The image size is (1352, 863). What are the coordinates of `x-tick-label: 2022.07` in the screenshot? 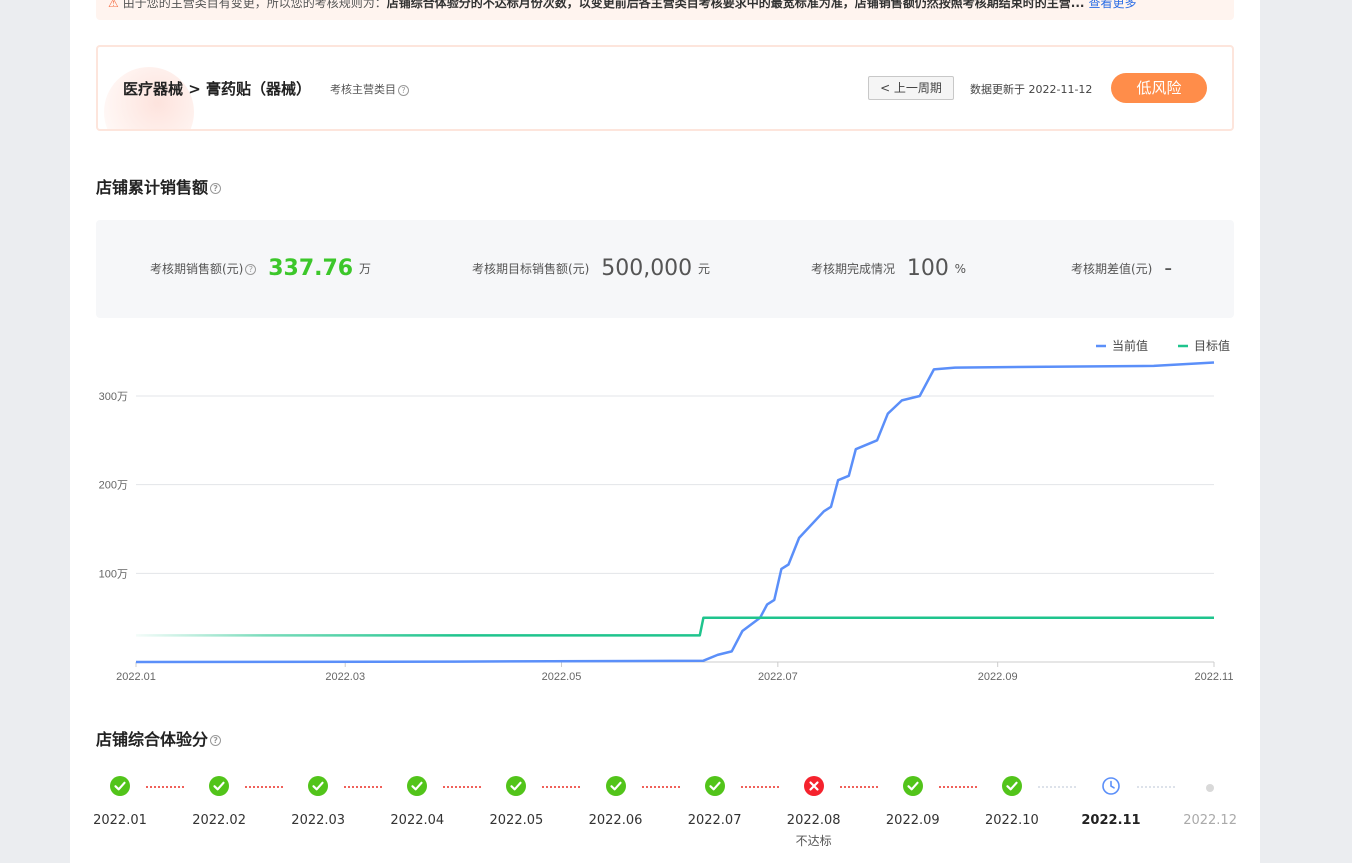 It's located at (778, 677).